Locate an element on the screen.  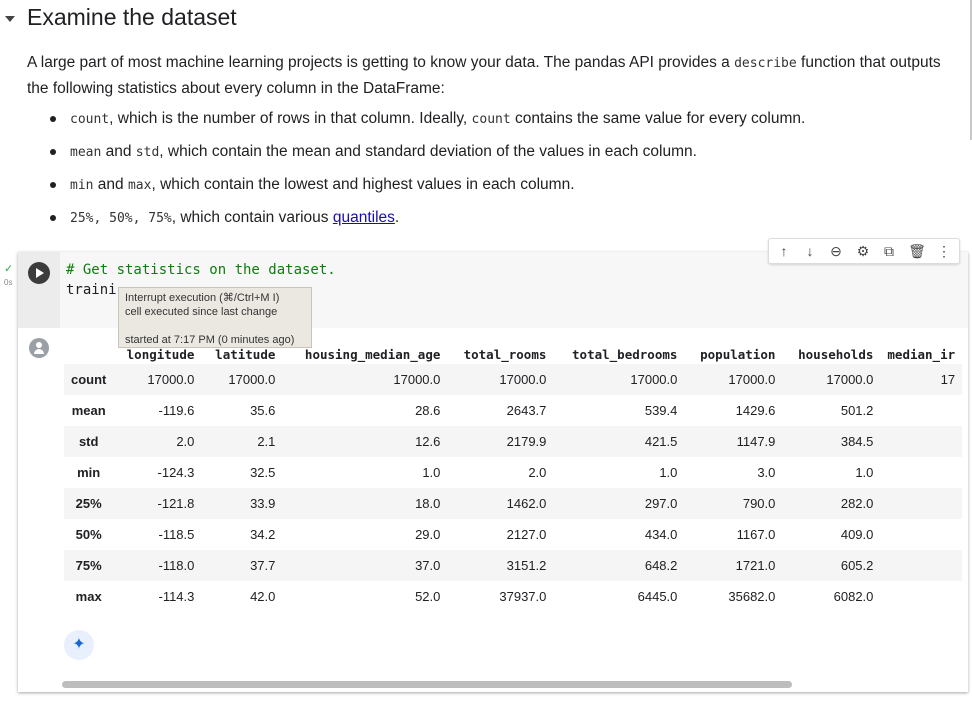
table-row: std 2.0 2.1 12.6 2179.9 421.5 1147.9 384.5 is located at coordinates (513, 441).